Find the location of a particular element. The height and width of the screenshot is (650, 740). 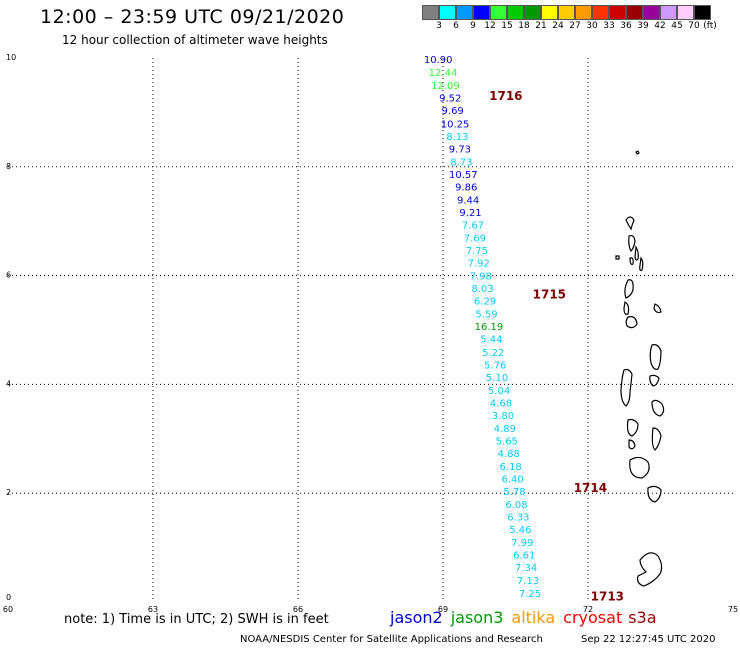

legend-label: 27 is located at coordinates (575, 26).